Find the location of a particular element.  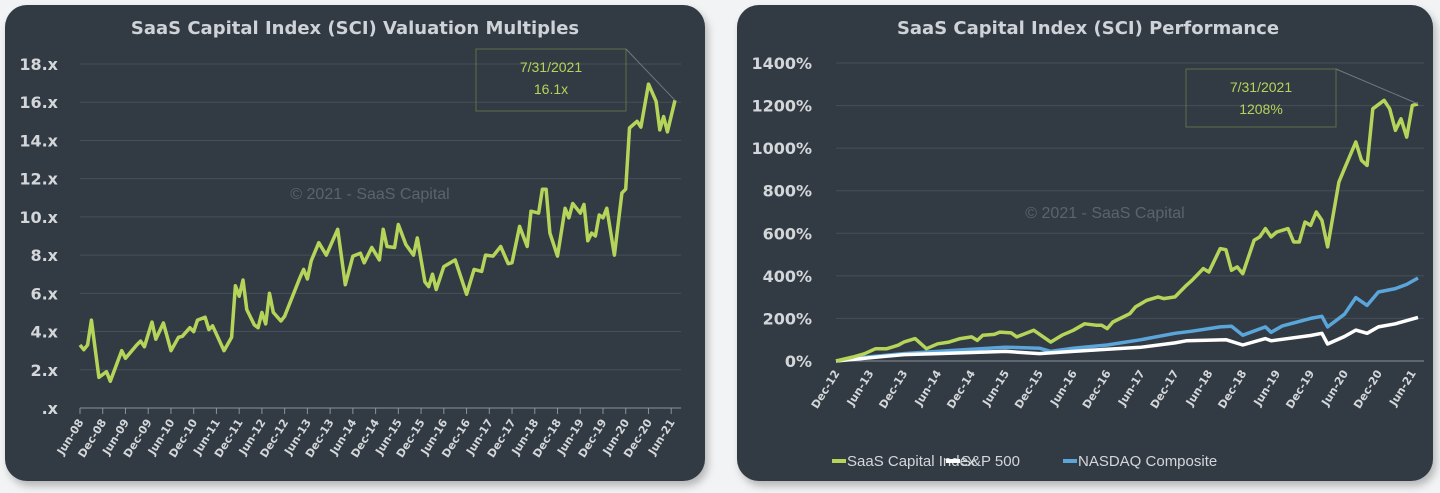

x-tick-label: Jun-19 is located at coordinates (1267, 388).